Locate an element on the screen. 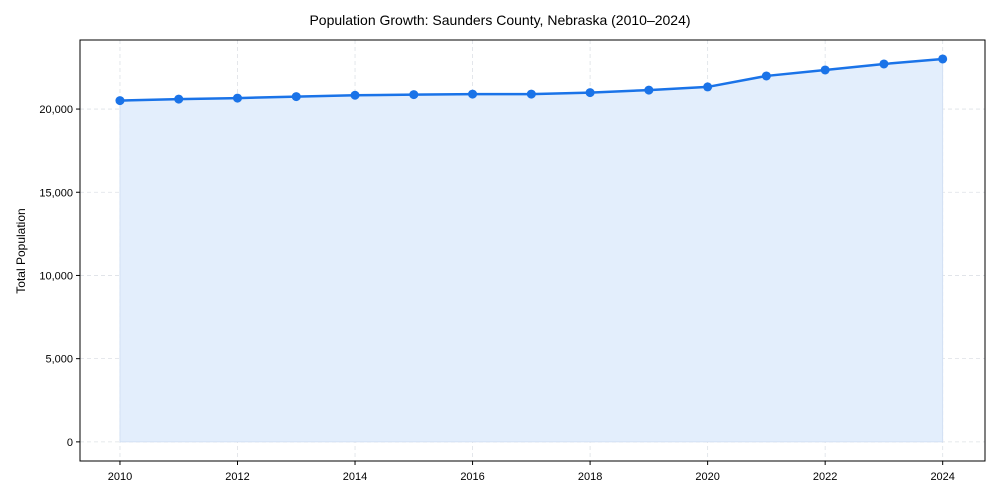 Image resolution: width=1000 pixels, height=500 pixels. y-tick-label: 10,000 is located at coordinates (56, 276).